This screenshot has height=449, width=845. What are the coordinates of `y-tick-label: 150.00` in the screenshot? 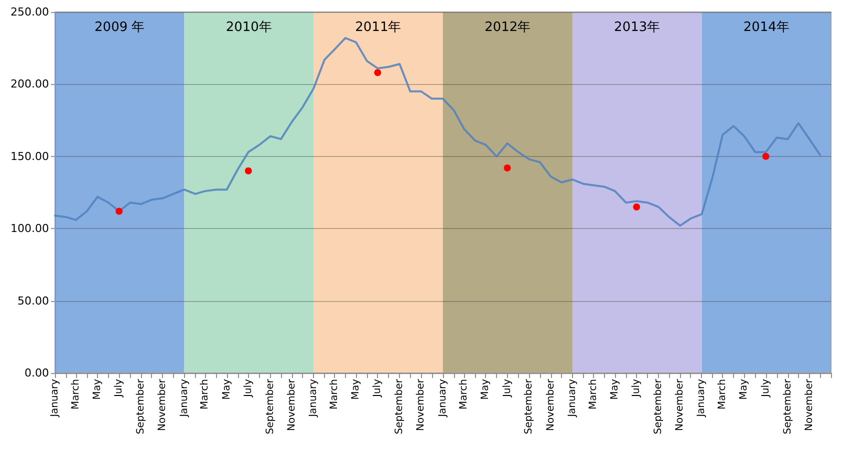 It's located at (29, 156).